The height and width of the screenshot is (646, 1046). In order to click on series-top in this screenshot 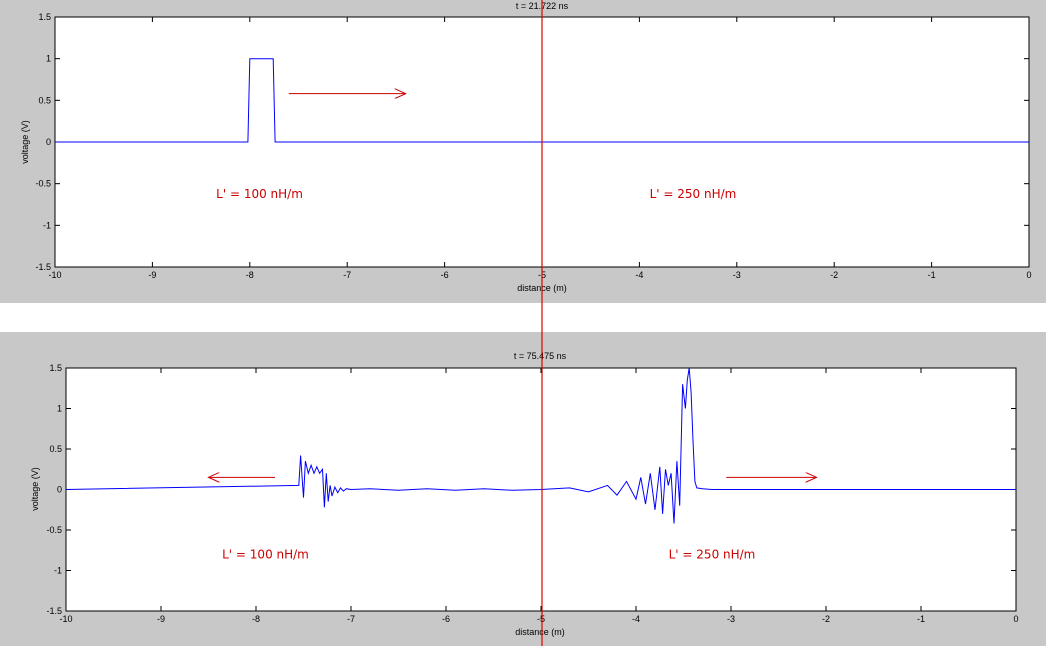, I will do `click(542, 100)`.